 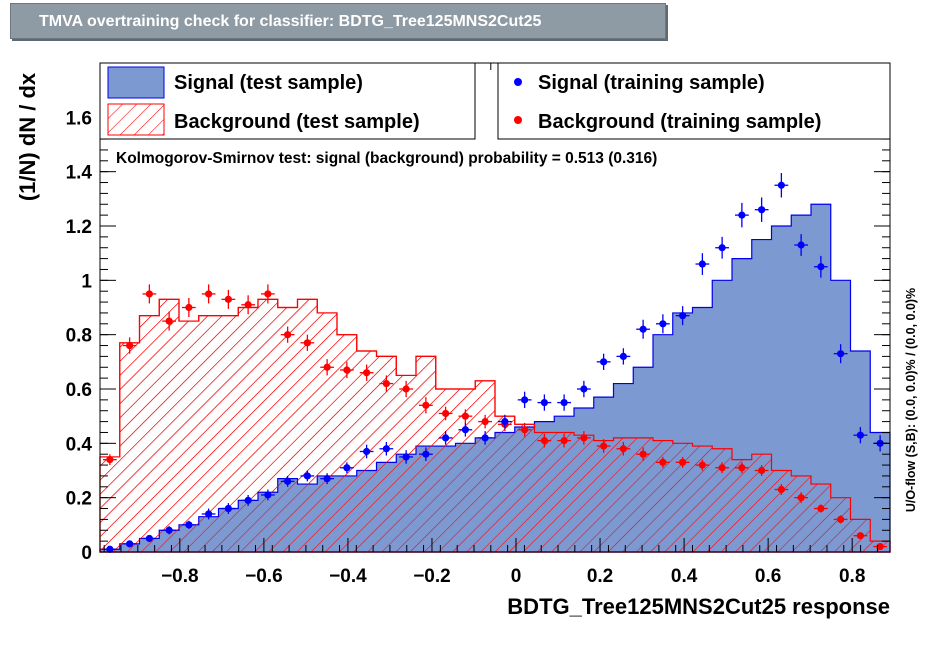 I want to click on y-tick-label: 0.4, so click(x=79, y=444).